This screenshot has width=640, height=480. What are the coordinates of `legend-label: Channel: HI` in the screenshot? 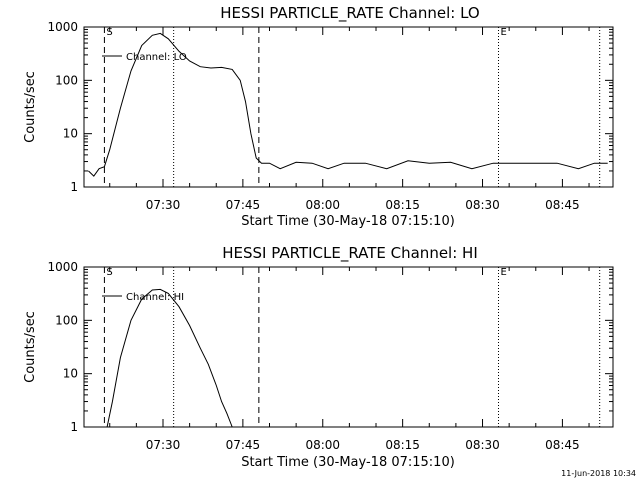 It's located at (155, 297).